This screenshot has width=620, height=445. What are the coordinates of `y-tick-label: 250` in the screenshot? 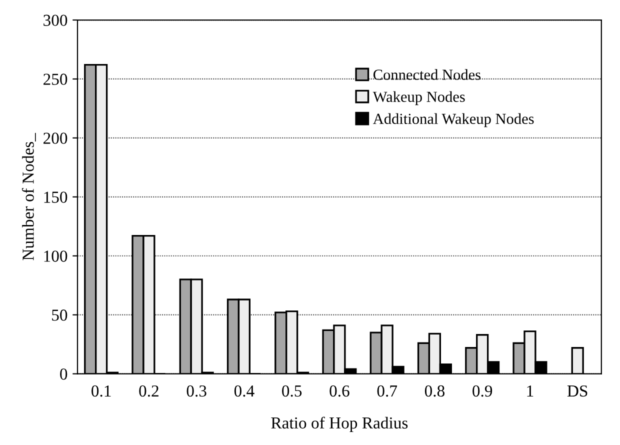 It's located at (56, 79).